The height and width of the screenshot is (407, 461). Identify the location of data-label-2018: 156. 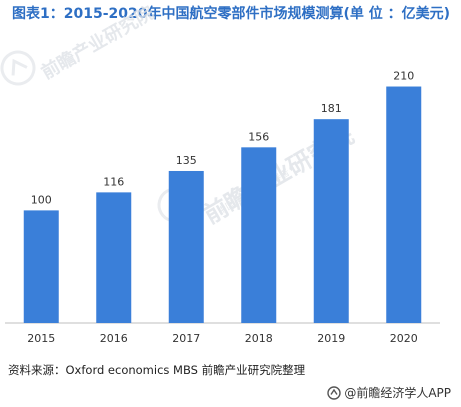
(258, 136).